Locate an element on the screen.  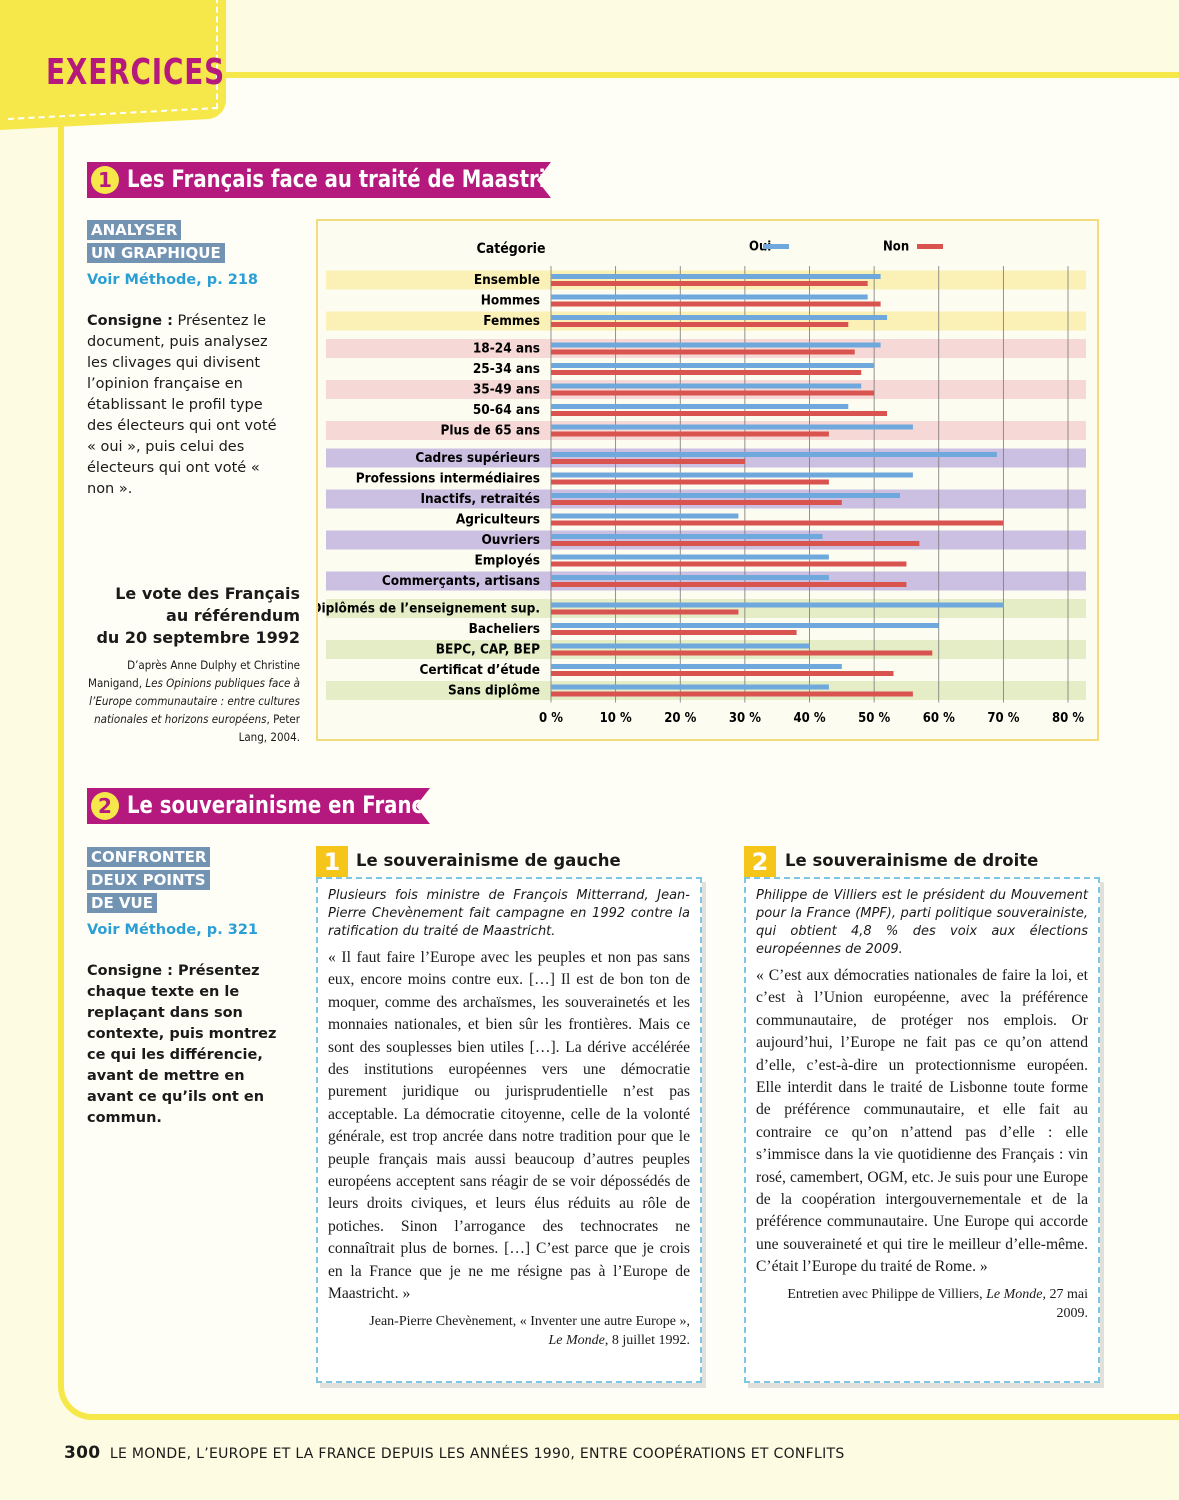
x-tick-label: 40 % is located at coordinates (809, 718).